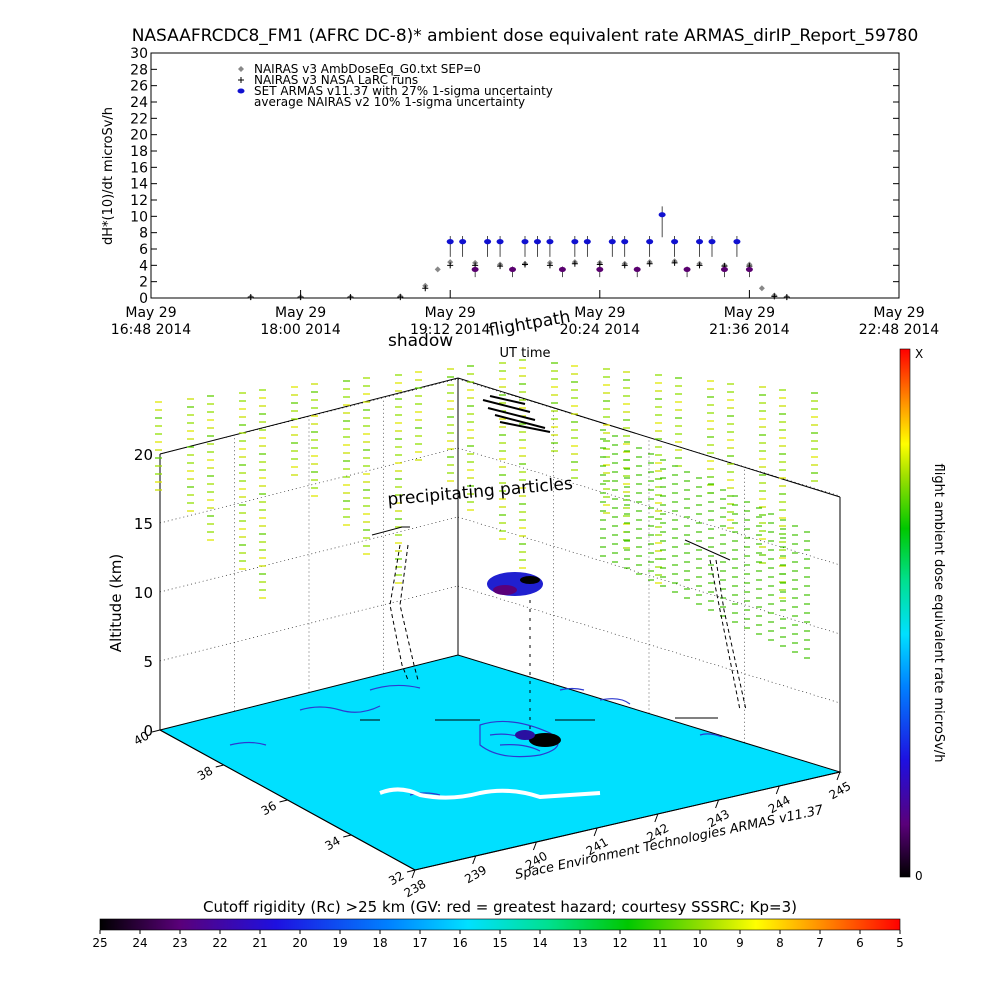 This screenshot has width=1000, height=1000. I want to click on lat-tick-label: 38, so click(205, 773).